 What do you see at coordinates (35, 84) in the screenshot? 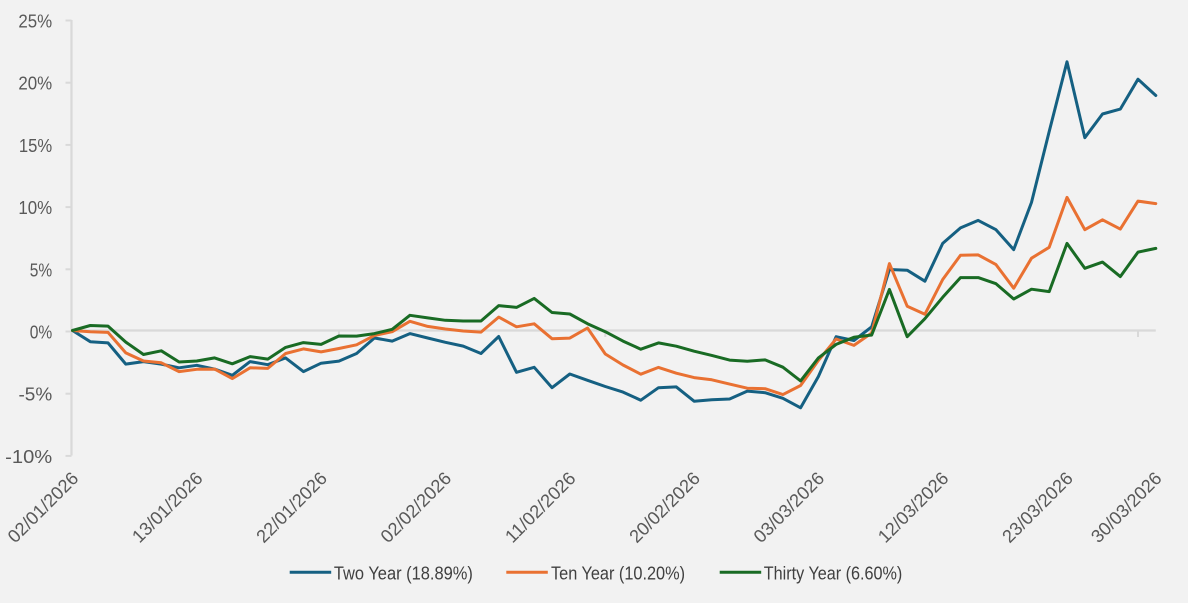
I see `svg-text: 20%` at bounding box center [35, 84].